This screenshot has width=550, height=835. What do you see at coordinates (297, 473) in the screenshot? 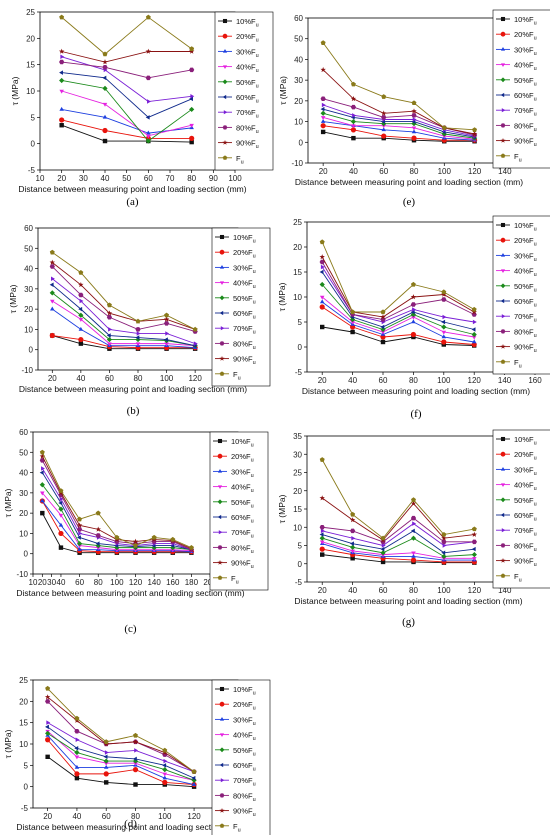
I see `y-tick-label: 25` at bounding box center [297, 473].